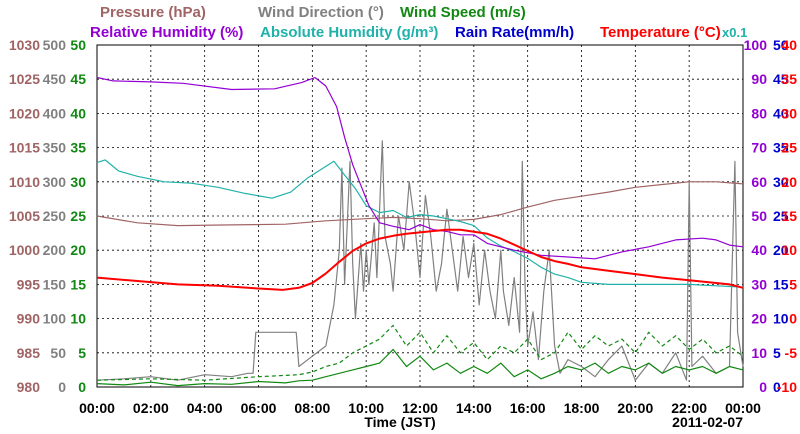  What do you see at coordinates (78, 45) in the screenshot?
I see `y-tick-label-wind_speed: 50` at bounding box center [78, 45].